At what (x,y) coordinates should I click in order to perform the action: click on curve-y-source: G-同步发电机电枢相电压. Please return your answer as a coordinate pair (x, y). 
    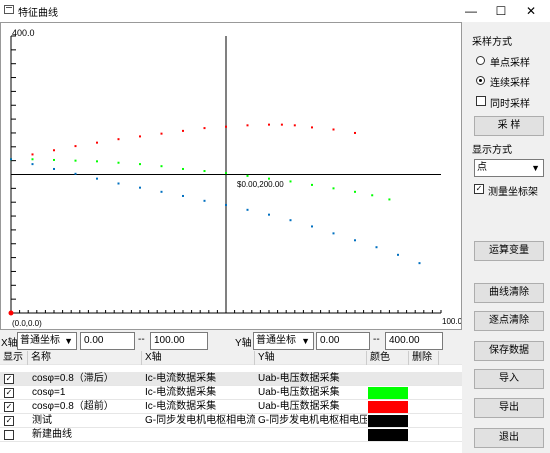
    Looking at the image, I should click on (312, 420).